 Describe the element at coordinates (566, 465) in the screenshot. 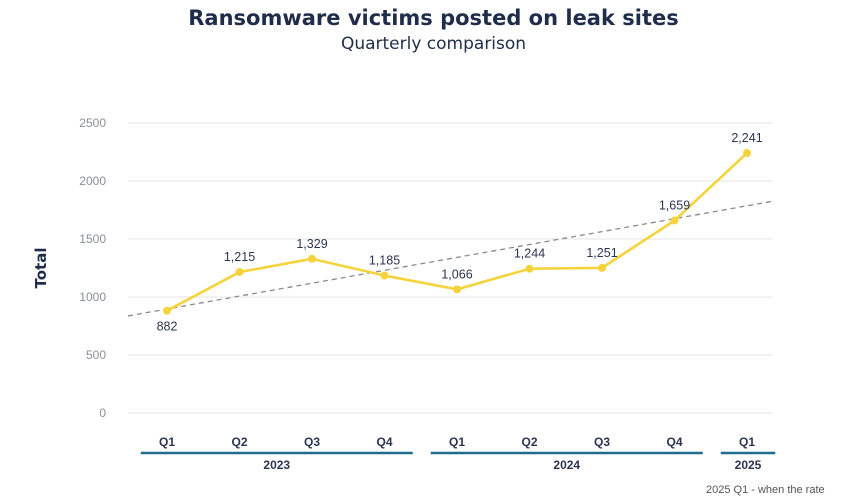

I see `group-label: 2024` at that location.